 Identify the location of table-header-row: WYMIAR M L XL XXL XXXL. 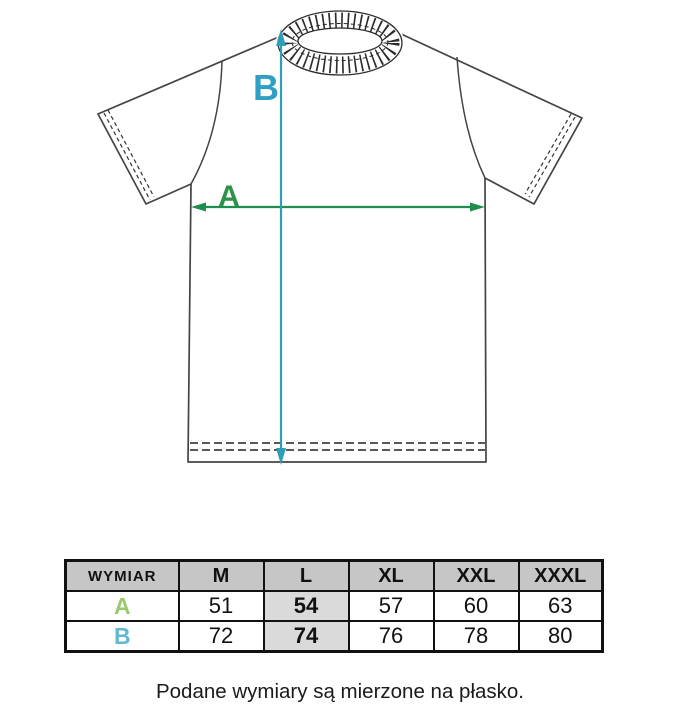
(334, 575).